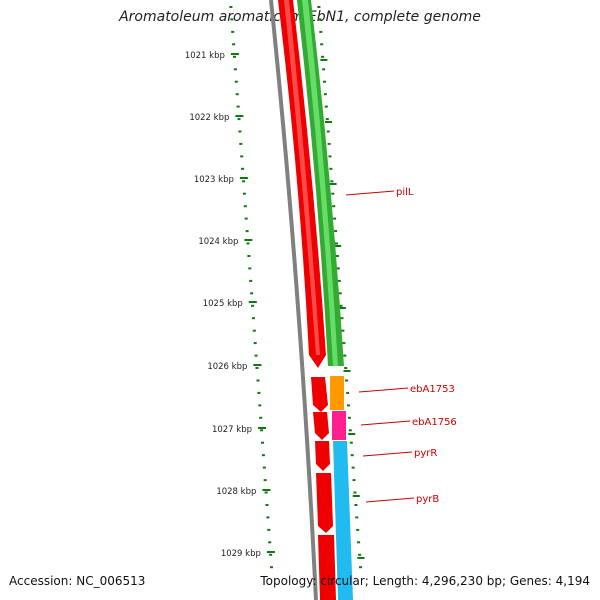 This screenshot has width=600, height=600. I want to click on scale-label: 1027 kbp, so click(232, 430).